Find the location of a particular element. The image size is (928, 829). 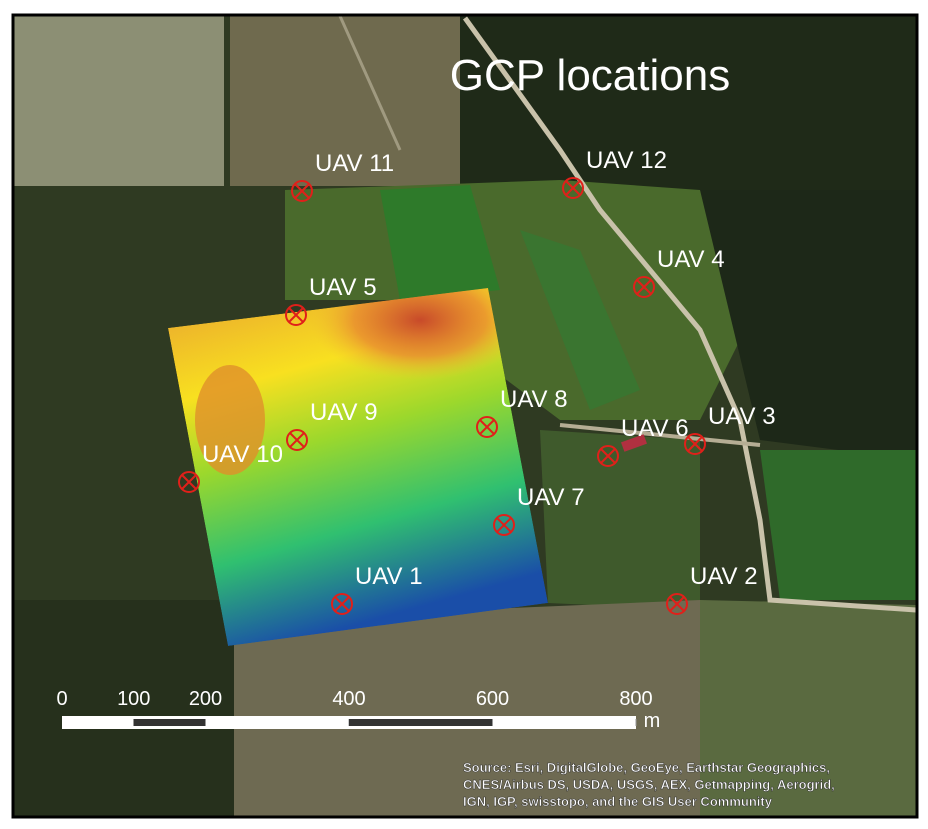

gcp-label: UAV 12 is located at coordinates (626, 160).